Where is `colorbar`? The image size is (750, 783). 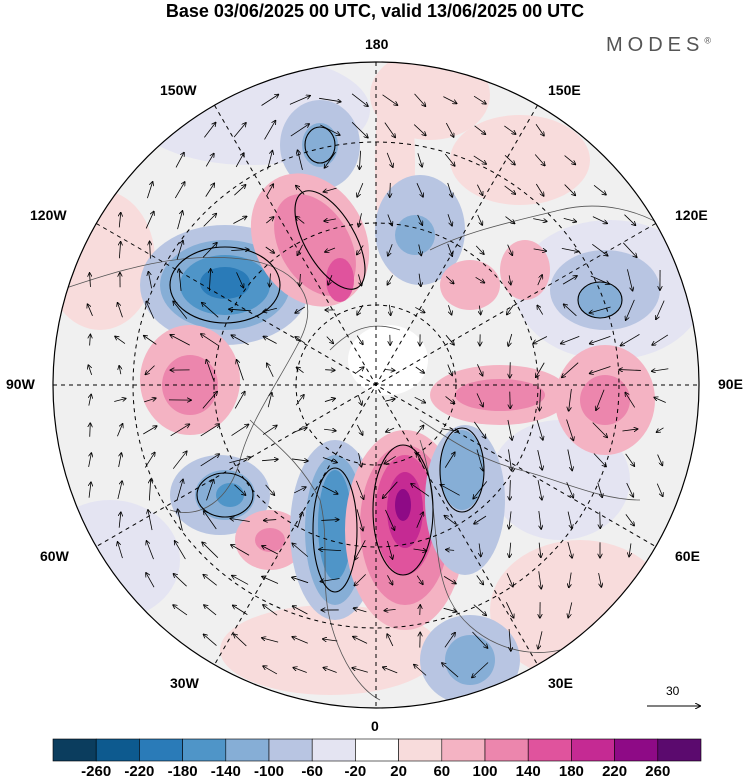 colorbar is located at coordinates (377, 750).